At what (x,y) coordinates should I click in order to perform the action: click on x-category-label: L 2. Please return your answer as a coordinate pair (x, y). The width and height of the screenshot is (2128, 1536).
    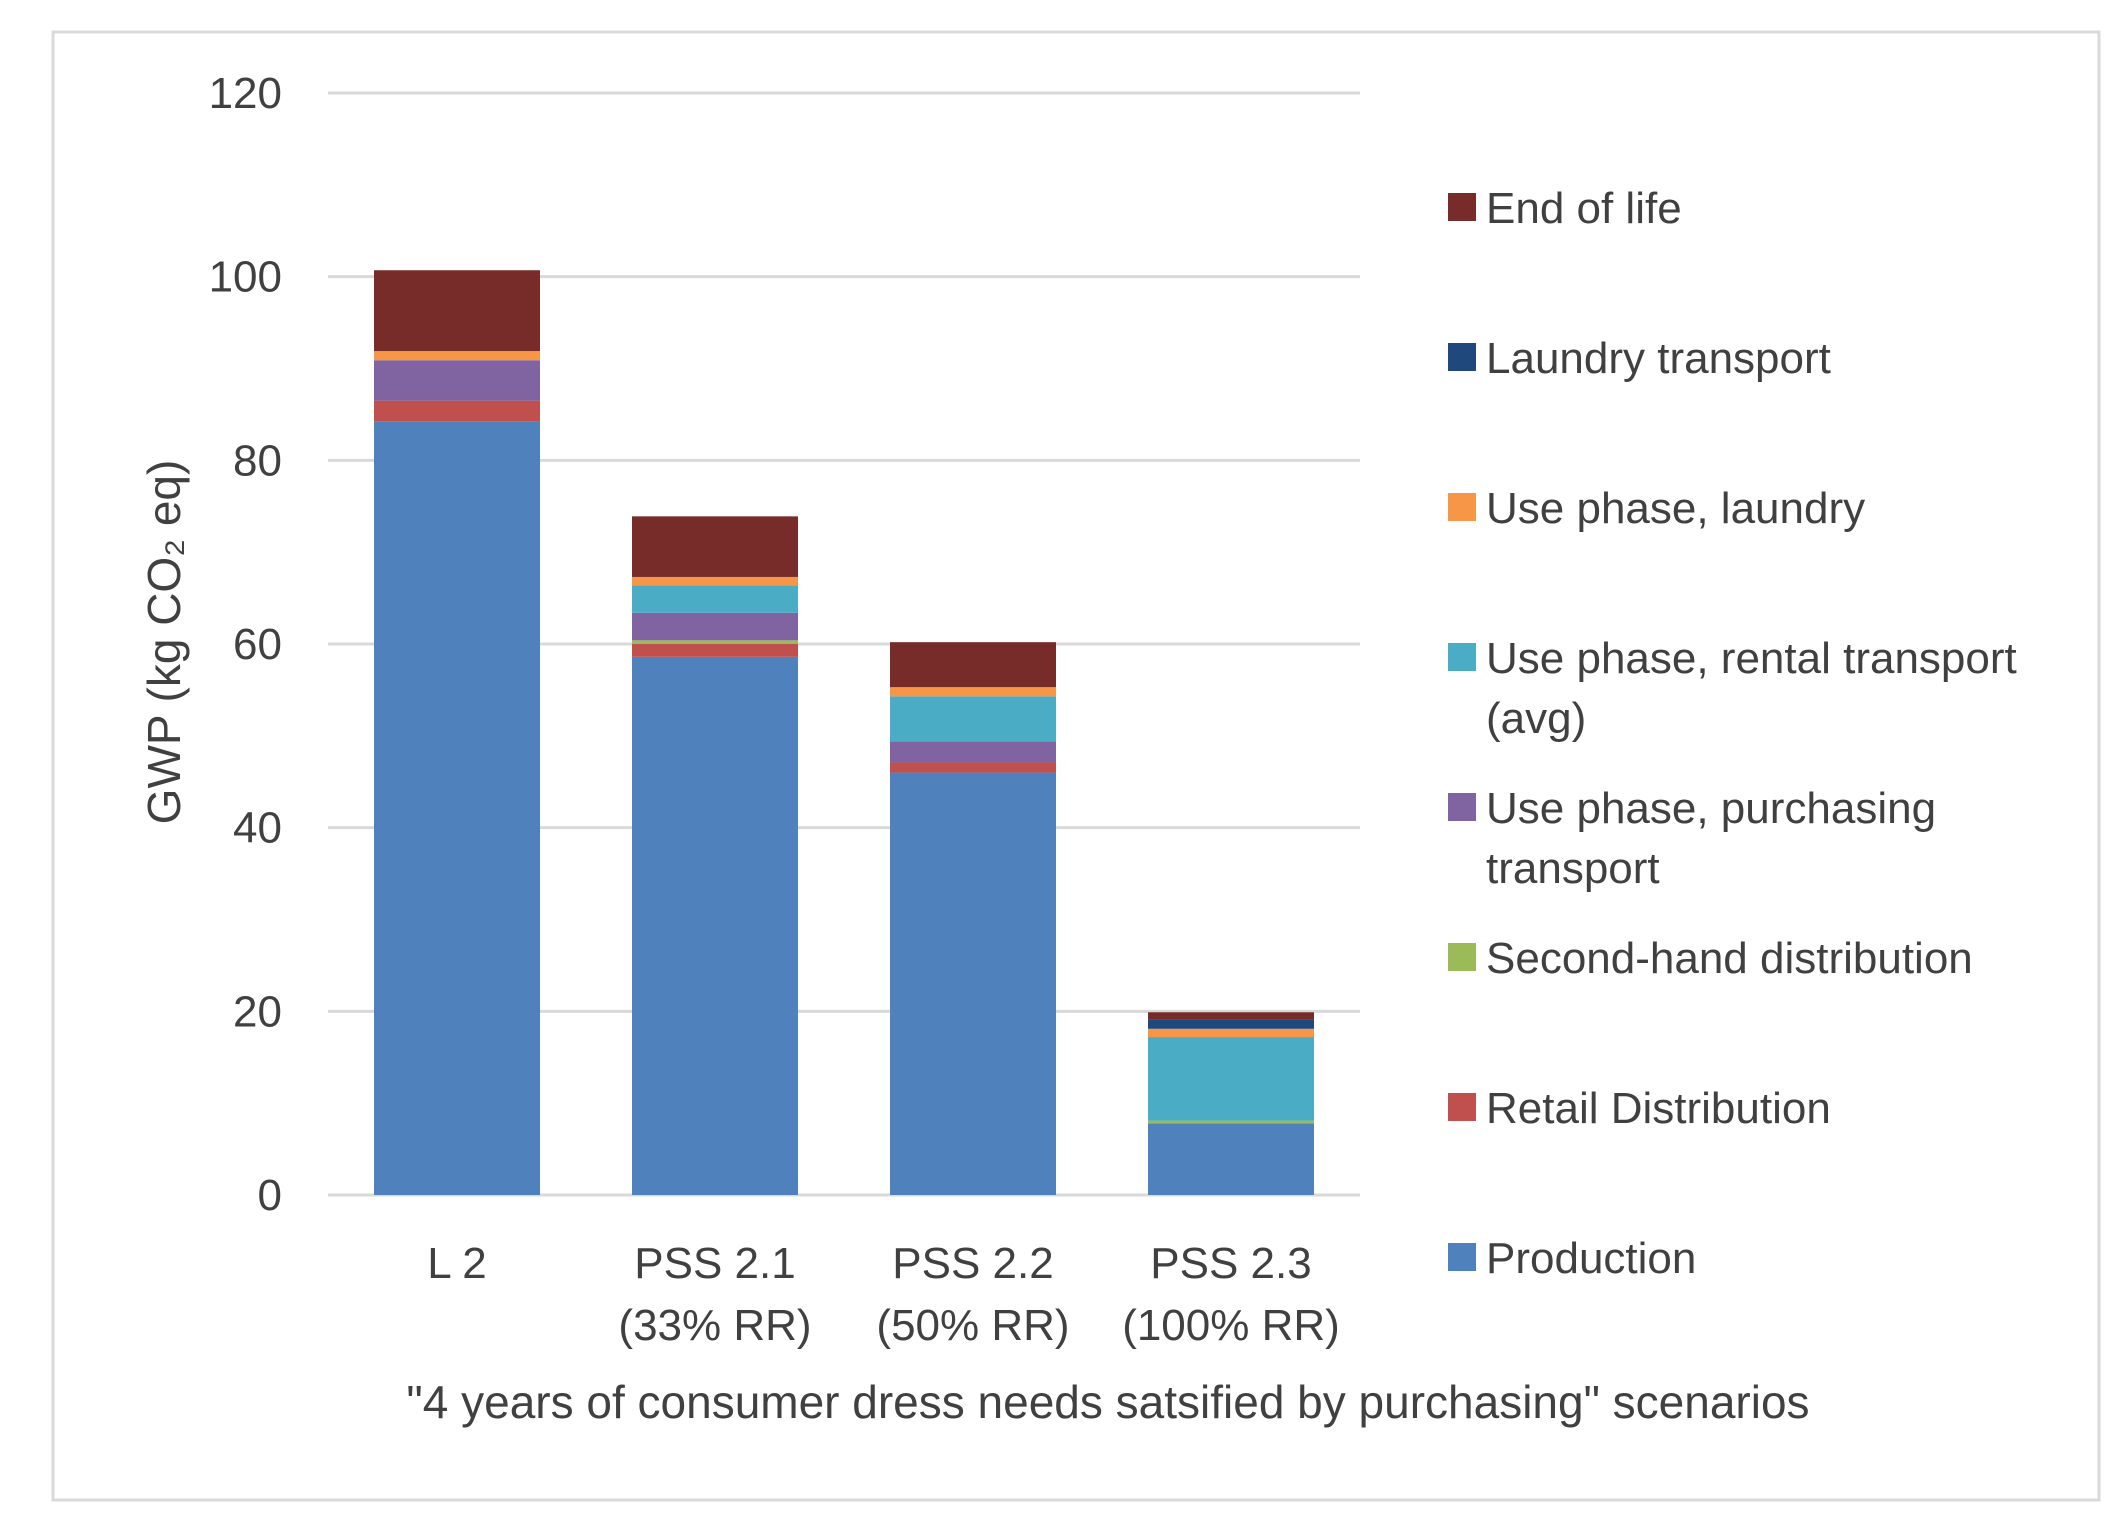
    Looking at the image, I should click on (457, 1263).